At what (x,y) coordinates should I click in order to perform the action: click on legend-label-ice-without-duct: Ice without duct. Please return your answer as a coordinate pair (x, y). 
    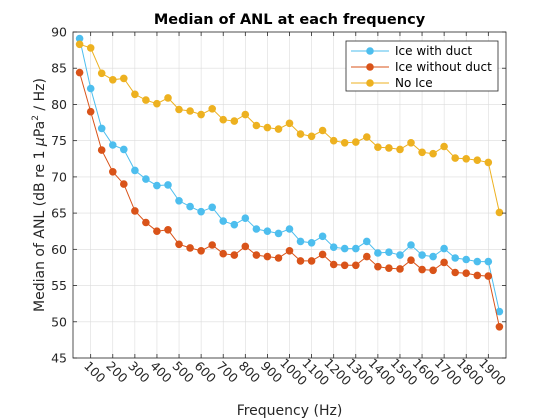
    Looking at the image, I should click on (443, 67).